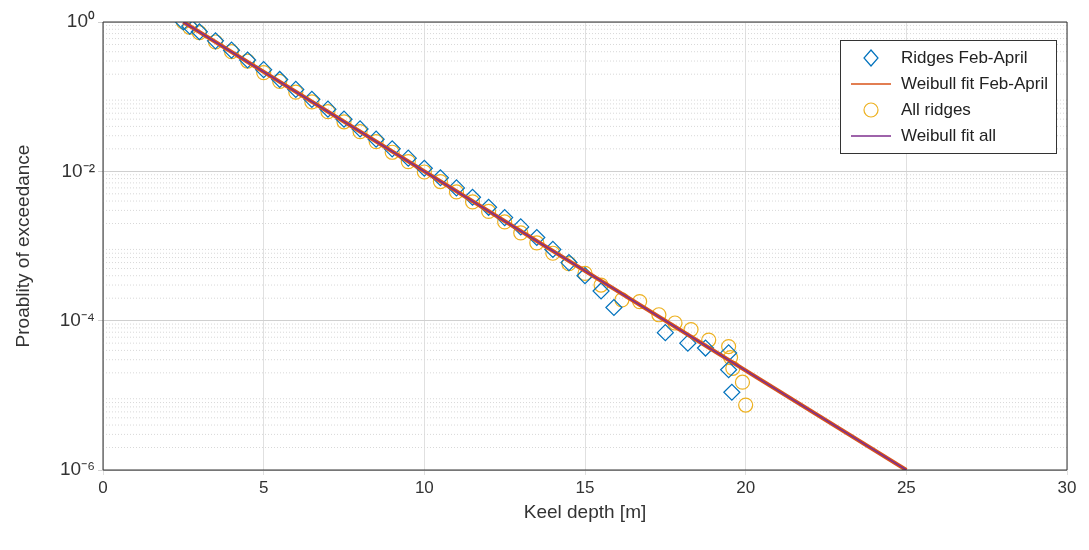 The image size is (1089, 550). What do you see at coordinates (80, 21) in the screenshot?
I see `y-tick-label: 10⁰` at bounding box center [80, 21].